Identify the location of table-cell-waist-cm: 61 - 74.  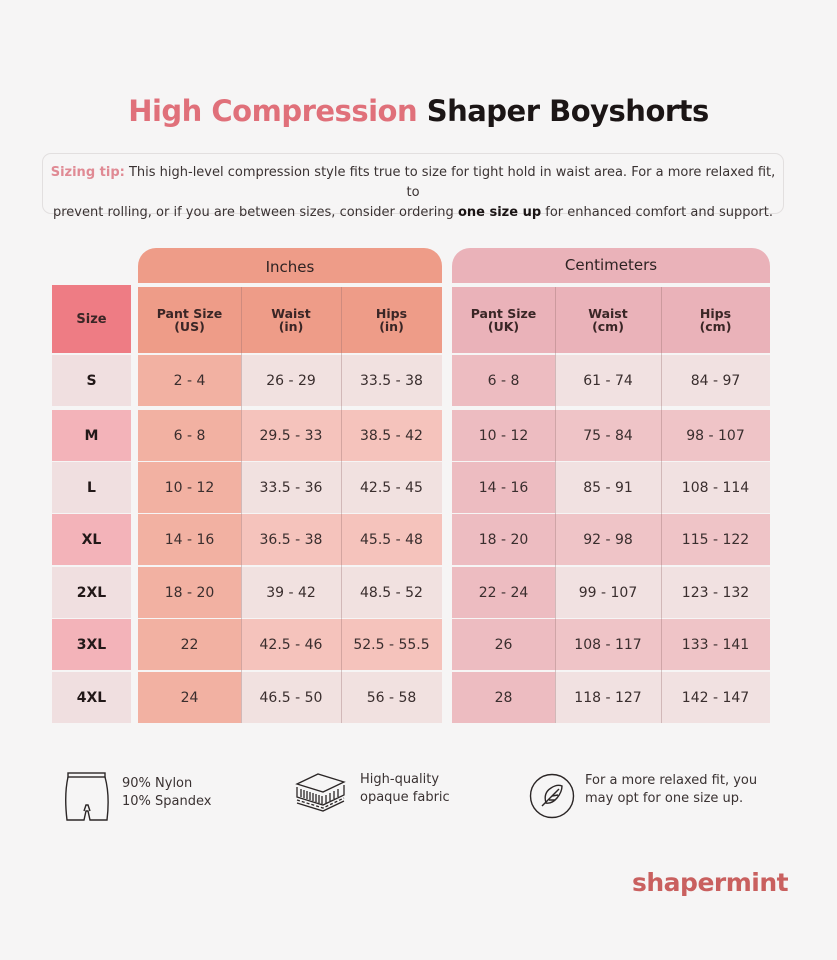
(608, 380).